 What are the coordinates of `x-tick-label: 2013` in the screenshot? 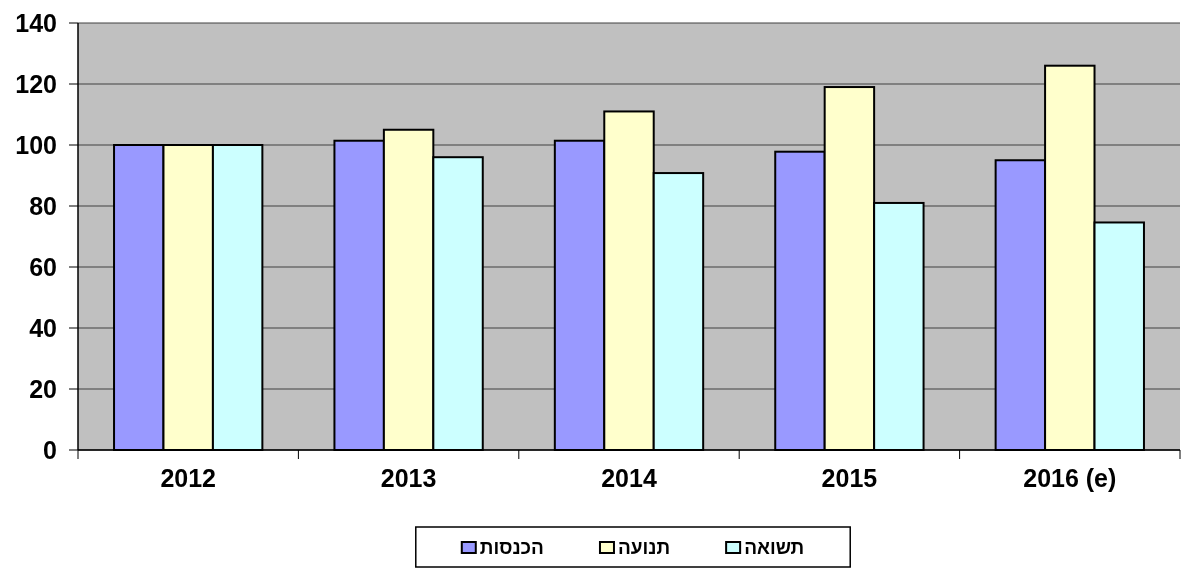 It's located at (408, 478).